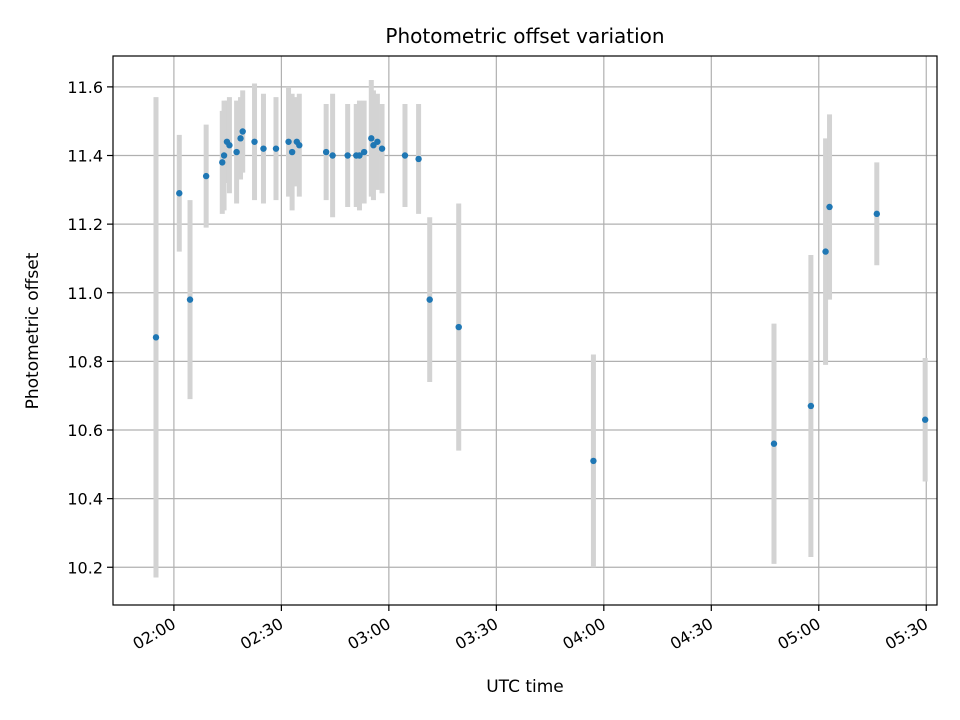  What do you see at coordinates (85, 87) in the screenshot?
I see `y-tick-label: 11.6` at bounding box center [85, 87].